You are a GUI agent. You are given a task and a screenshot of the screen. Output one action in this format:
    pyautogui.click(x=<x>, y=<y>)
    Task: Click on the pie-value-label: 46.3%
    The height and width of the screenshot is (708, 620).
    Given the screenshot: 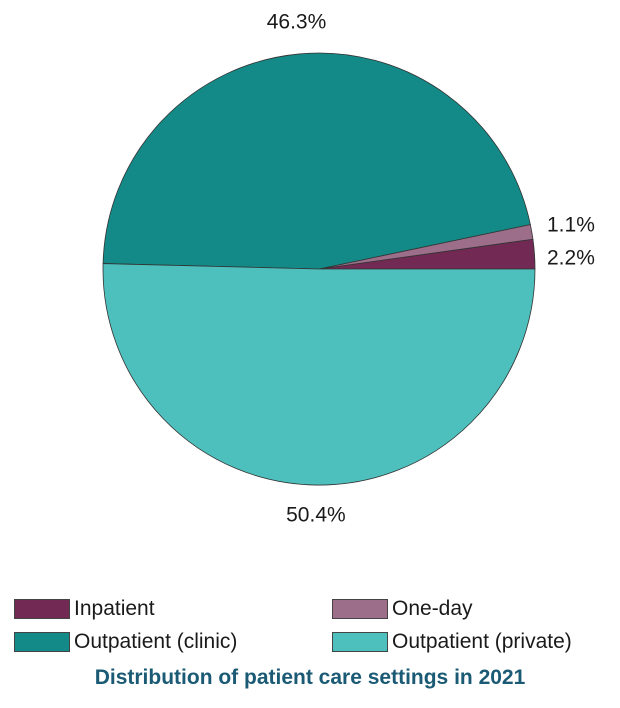 What is the action you would take?
    pyautogui.click(x=297, y=22)
    